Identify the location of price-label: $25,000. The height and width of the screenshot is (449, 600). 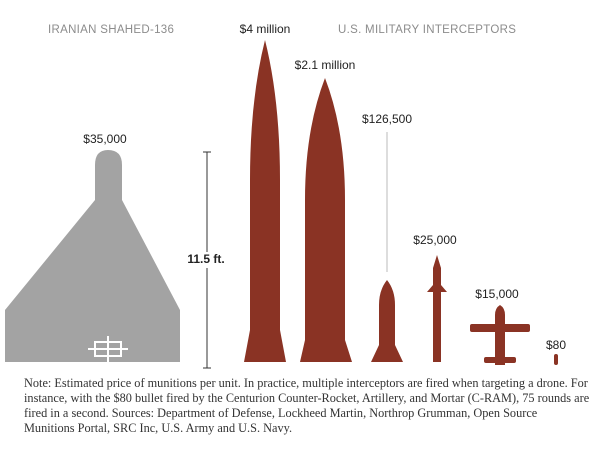
(435, 240).